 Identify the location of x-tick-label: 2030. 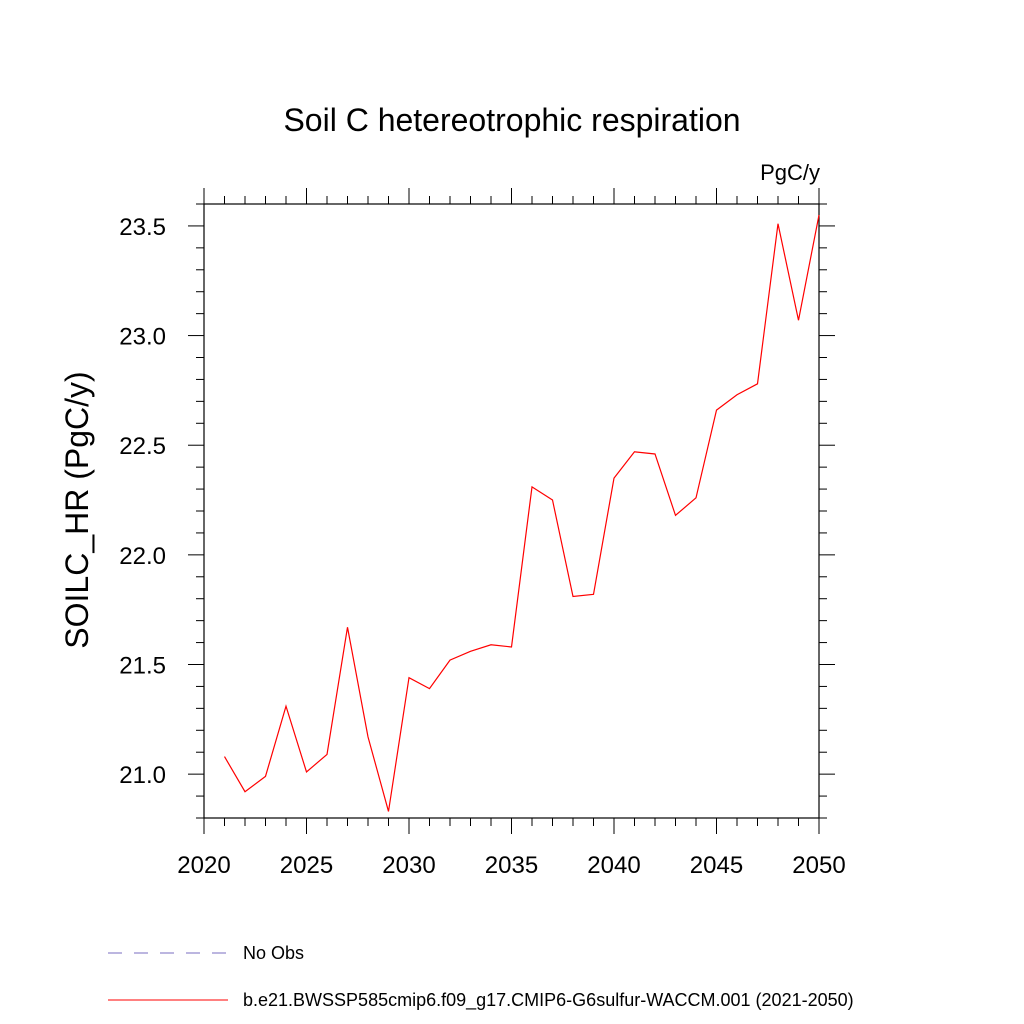
(408, 865).